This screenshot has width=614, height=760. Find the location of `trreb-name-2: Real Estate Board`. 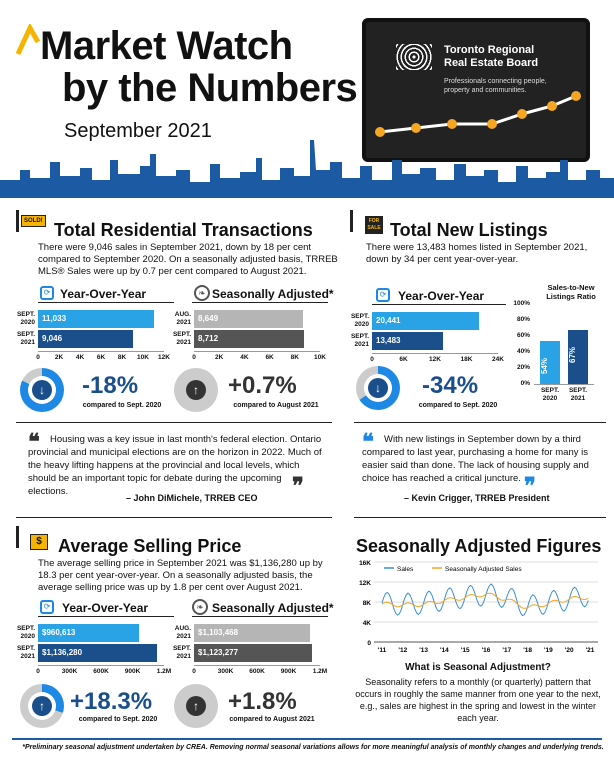

trreb-name-2: Real Estate Board is located at coordinates (491, 63).